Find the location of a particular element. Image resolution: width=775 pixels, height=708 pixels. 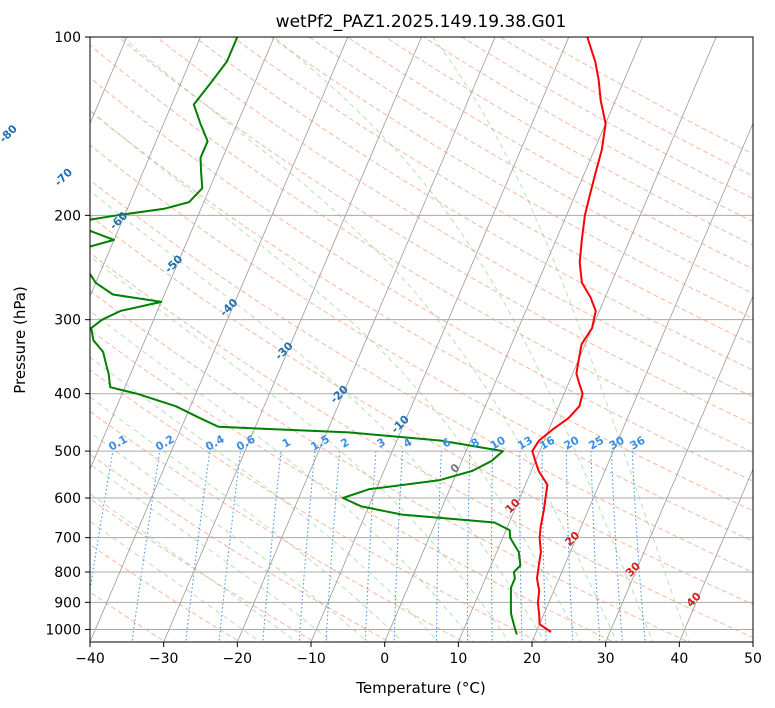

mixing-ratio-label: 20 is located at coordinates (572, 442).